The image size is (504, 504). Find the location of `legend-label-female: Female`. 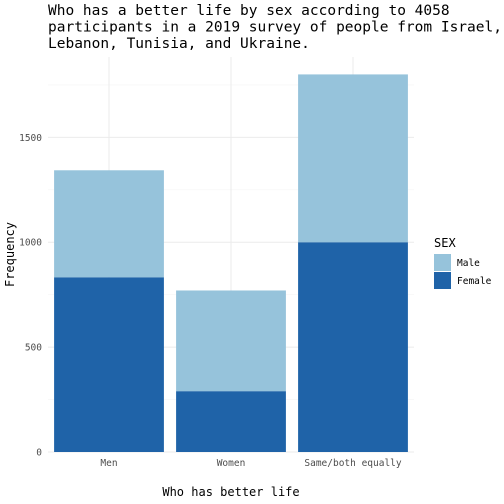

legend-label-female: Female is located at coordinates (474, 281).